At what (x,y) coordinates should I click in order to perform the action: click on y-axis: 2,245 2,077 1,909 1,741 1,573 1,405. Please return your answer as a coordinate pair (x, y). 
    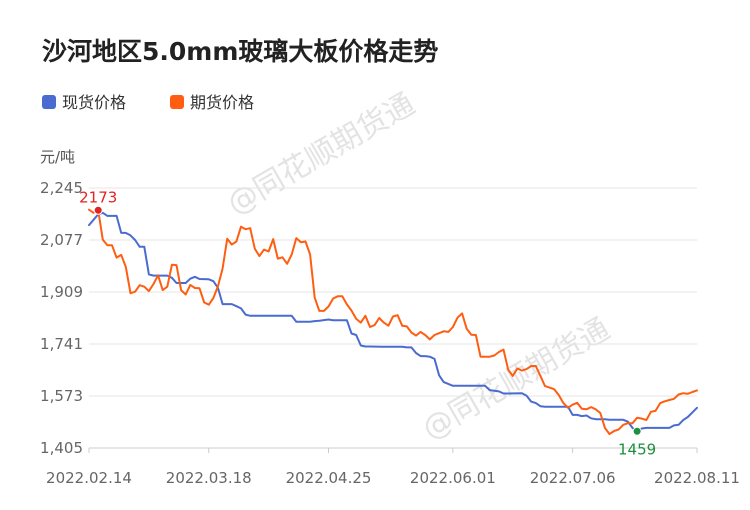
    Looking at the image, I should click on (61, 318).